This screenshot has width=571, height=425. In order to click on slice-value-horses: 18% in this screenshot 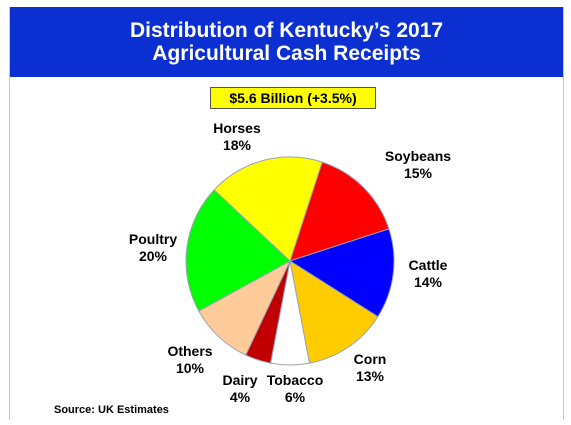, I will do `click(237, 145)`.